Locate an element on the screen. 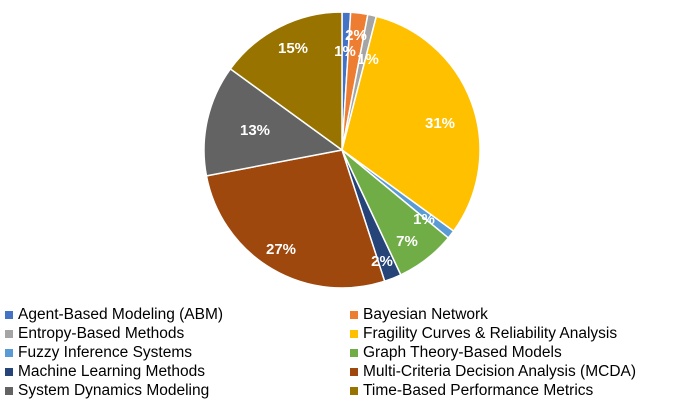 The height and width of the screenshot is (401, 685). slice-data-label-9: 13% is located at coordinates (255, 130).